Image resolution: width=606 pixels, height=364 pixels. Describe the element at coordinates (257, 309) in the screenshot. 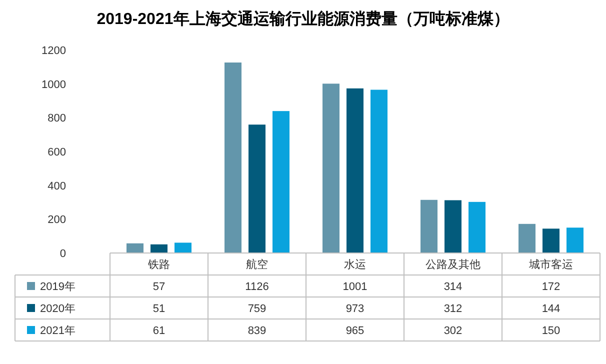

I see `data-label: 759` at that location.